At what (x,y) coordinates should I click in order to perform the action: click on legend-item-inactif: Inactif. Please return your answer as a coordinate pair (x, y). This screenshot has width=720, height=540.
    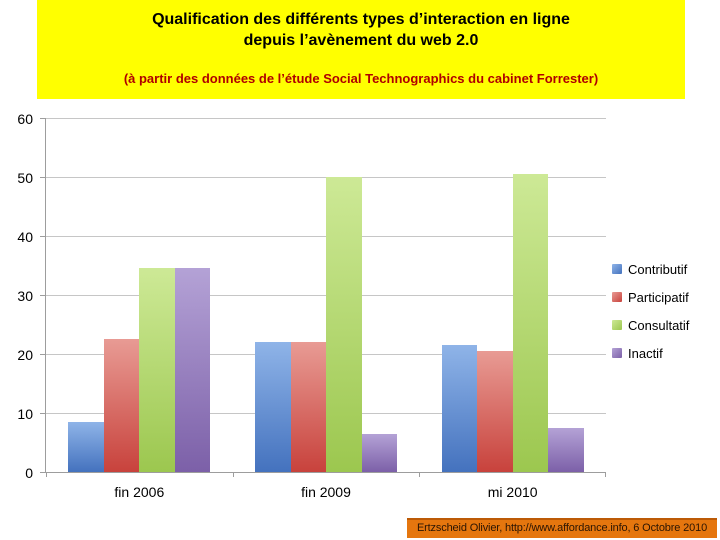
    Looking at the image, I should click on (650, 353).